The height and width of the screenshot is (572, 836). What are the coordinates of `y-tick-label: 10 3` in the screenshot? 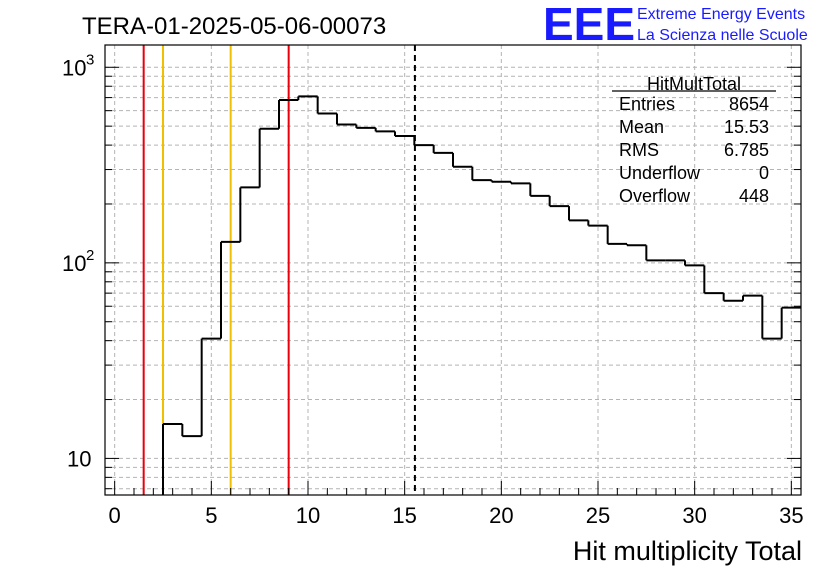 It's located at (78, 65).